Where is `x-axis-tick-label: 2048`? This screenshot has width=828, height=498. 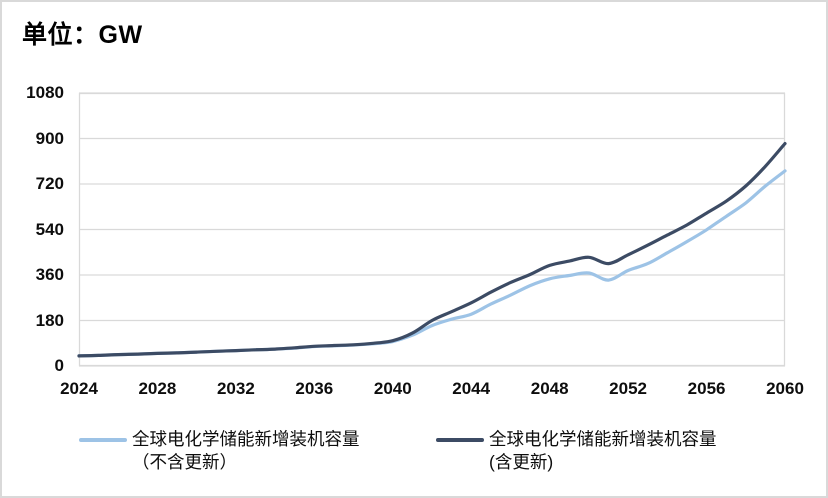
x-axis-tick-label: 2048 is located at coordinates (549, 388).